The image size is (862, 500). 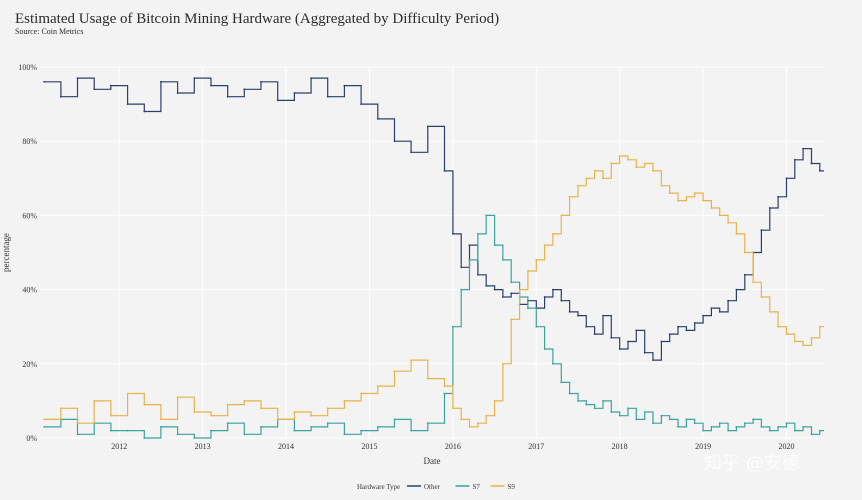 I want to click on x-tick-label: 2018, so click(x=620, y=446).